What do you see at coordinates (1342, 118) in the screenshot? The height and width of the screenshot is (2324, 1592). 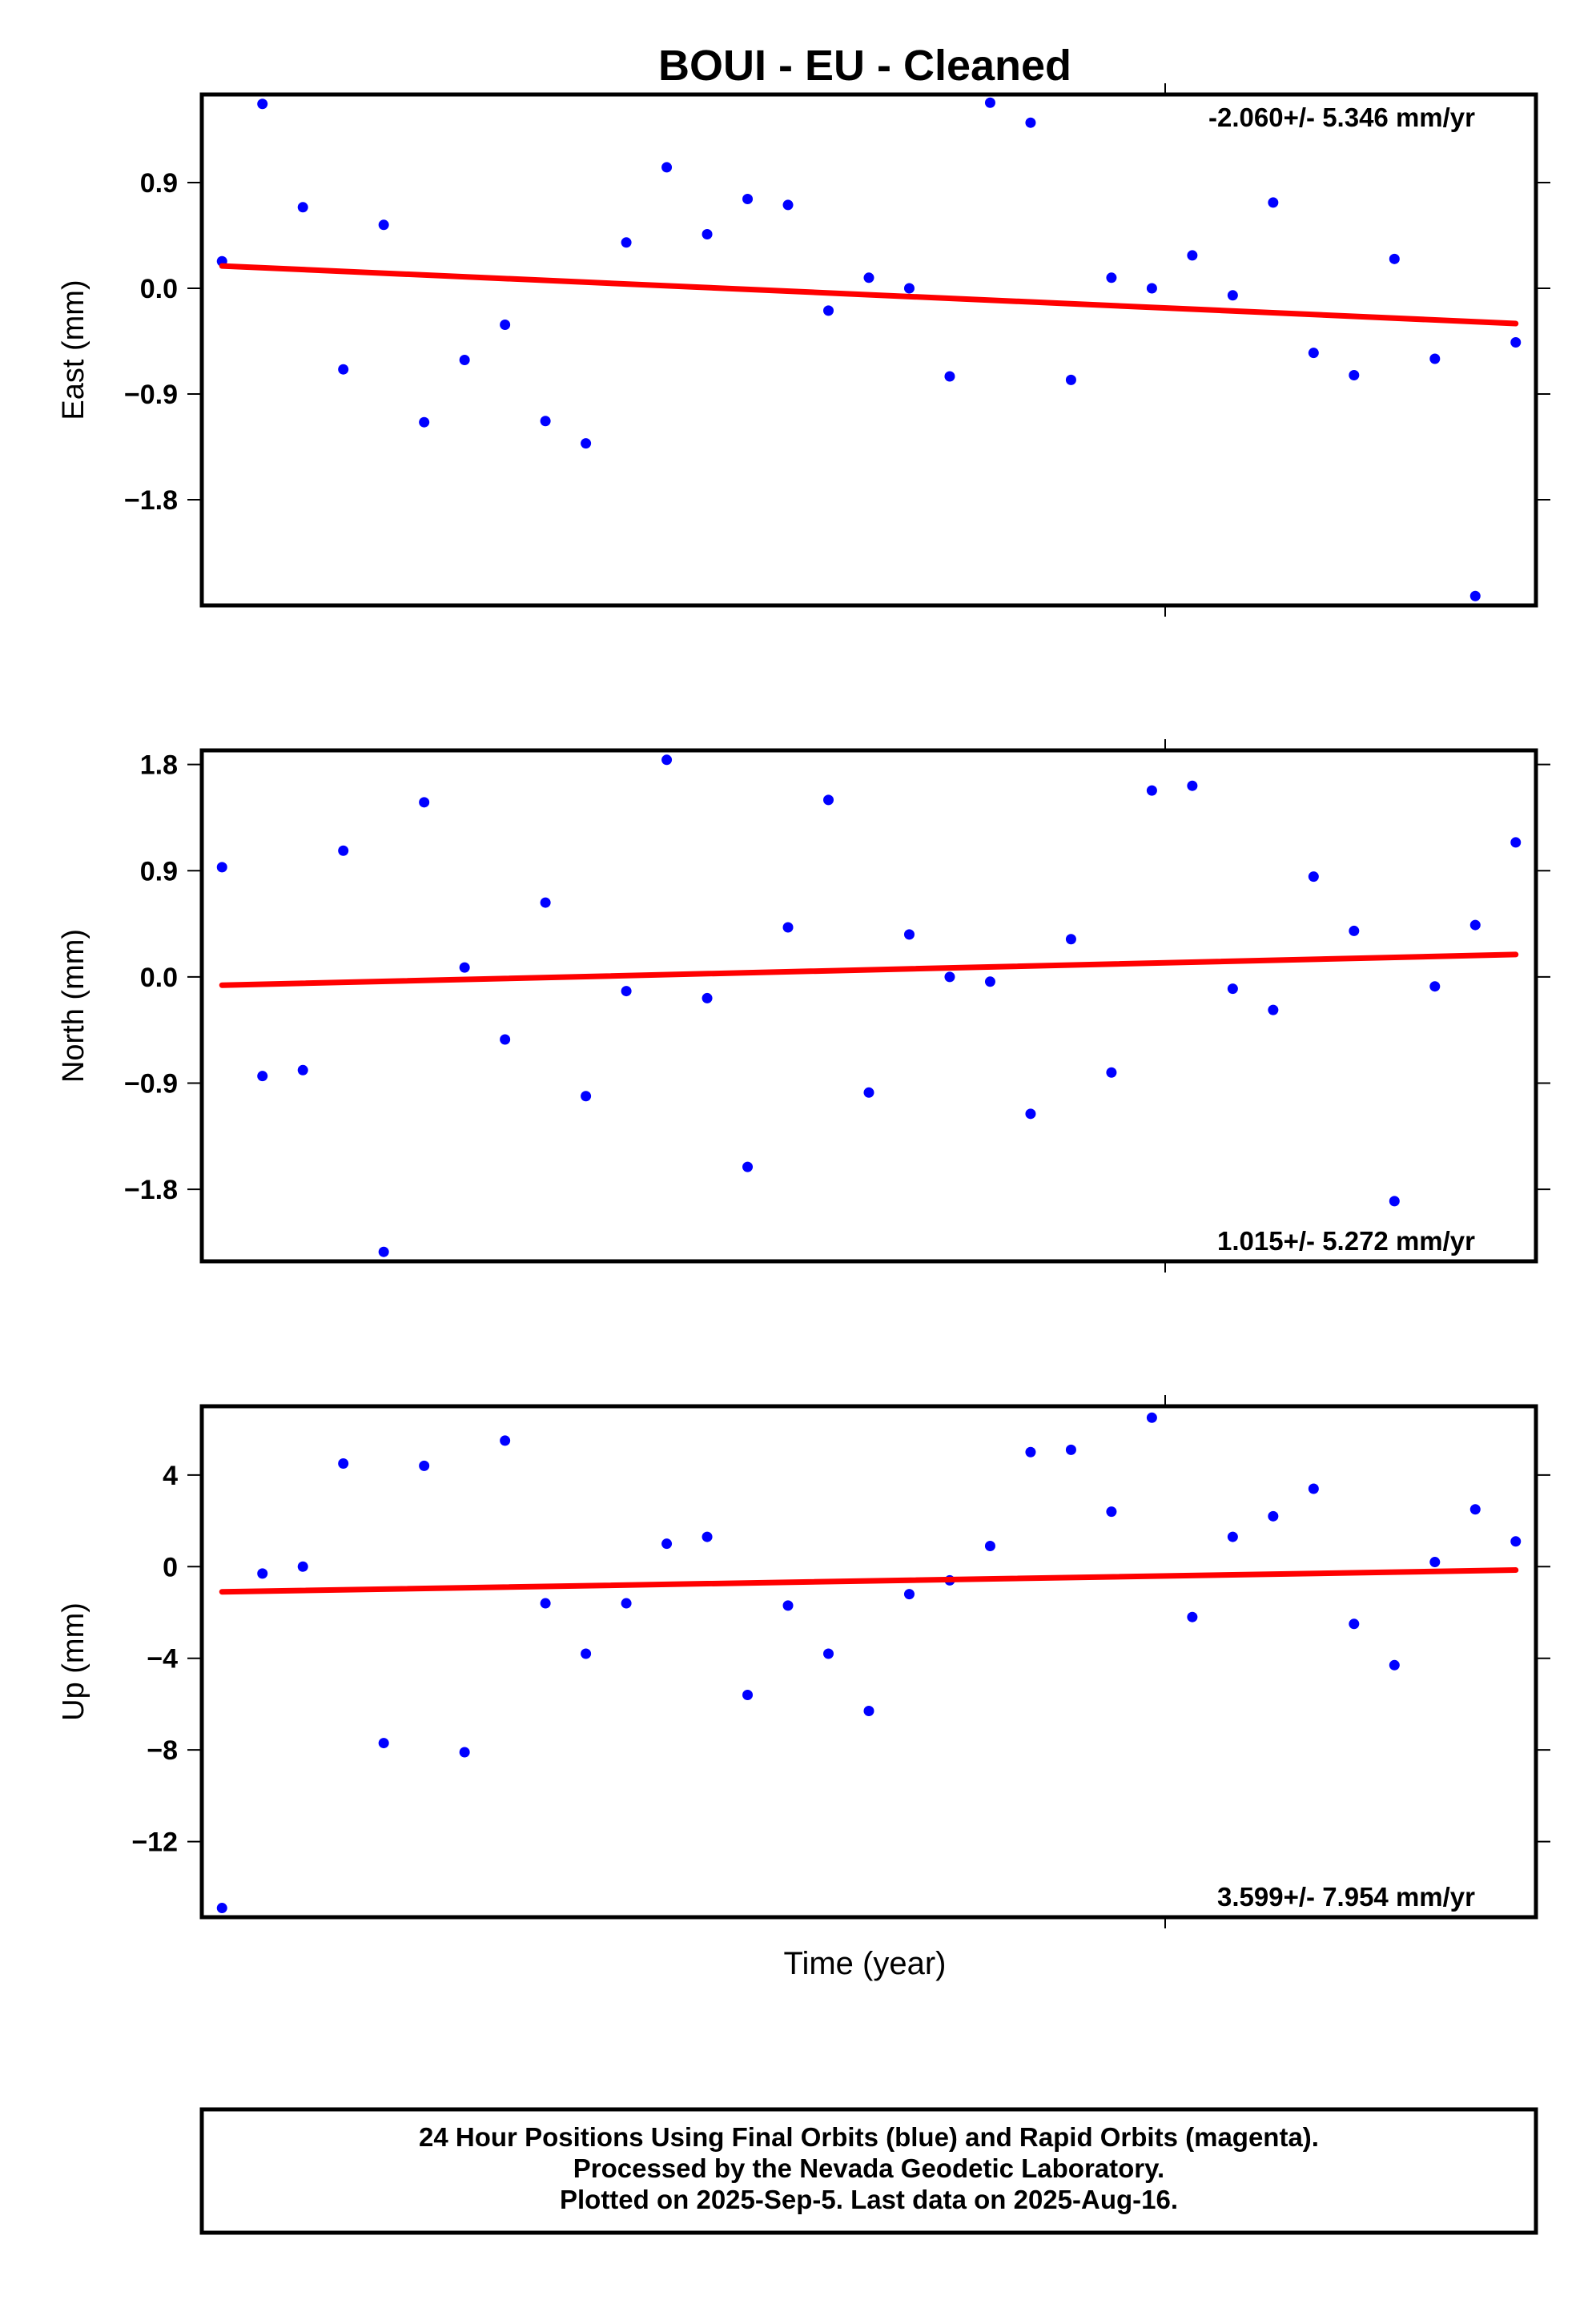 I see `east-rate-label: -2.060+/- 5.346 mm/yr` at bounding box center [1342, 118].